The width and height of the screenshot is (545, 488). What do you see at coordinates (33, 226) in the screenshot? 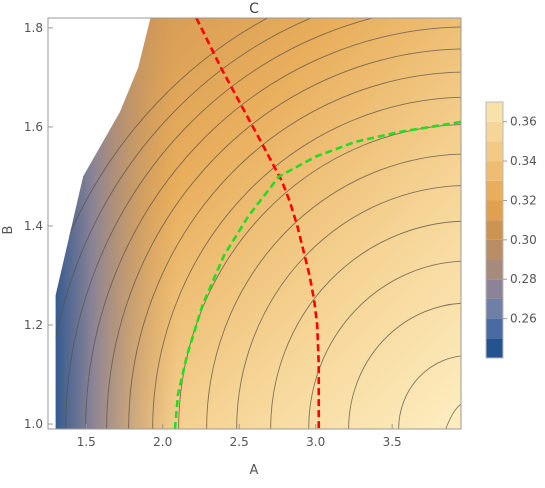
I see `y-tick-label: 1.4` at bounding box center [33, 226].